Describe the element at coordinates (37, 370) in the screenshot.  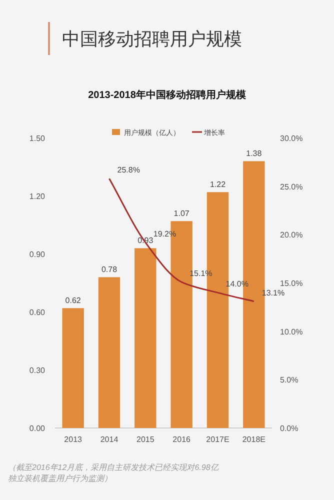
I see `y-tick-label: 0.30` at that location.